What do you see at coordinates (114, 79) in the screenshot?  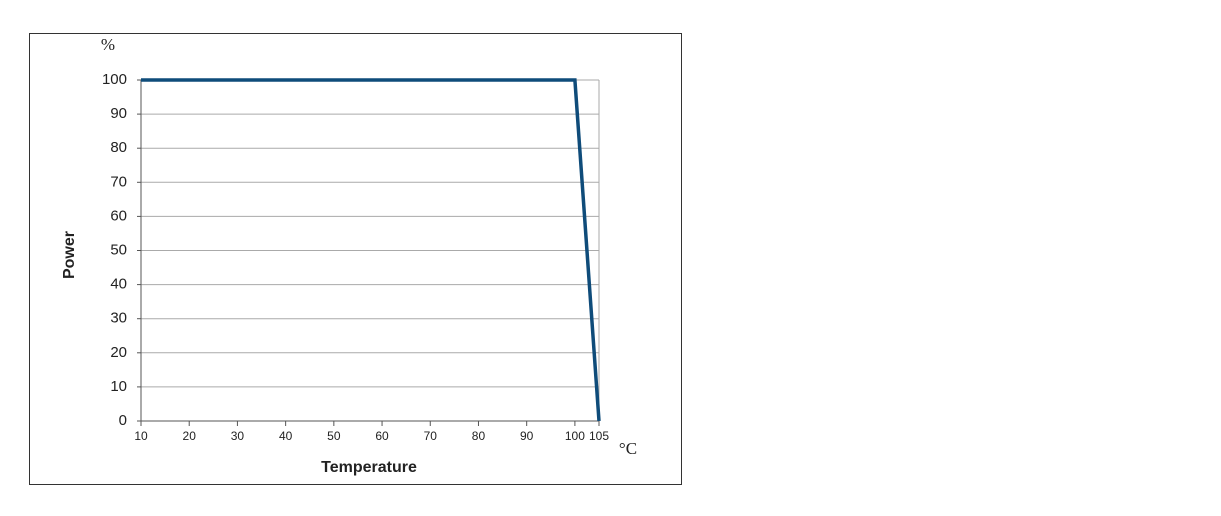 I see `y-tick-label: 100` at bounding box center [114, 79].